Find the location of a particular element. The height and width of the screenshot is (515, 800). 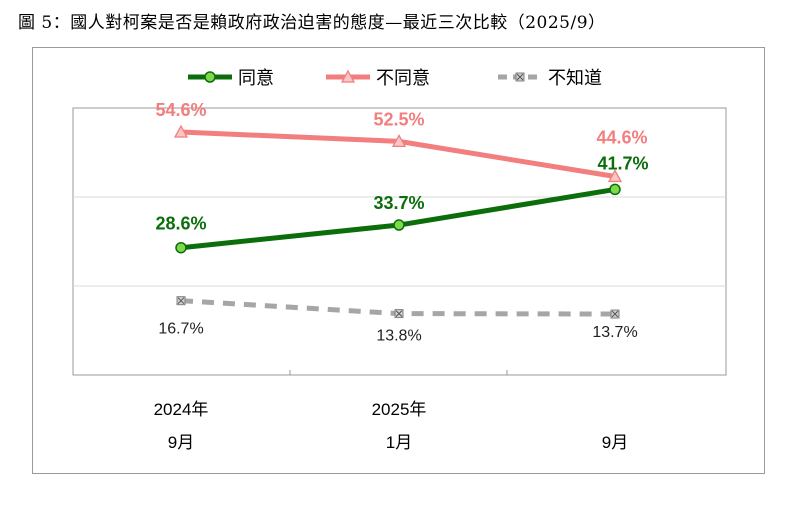

data-label: 33.7% is located at coordinates (398, 203).